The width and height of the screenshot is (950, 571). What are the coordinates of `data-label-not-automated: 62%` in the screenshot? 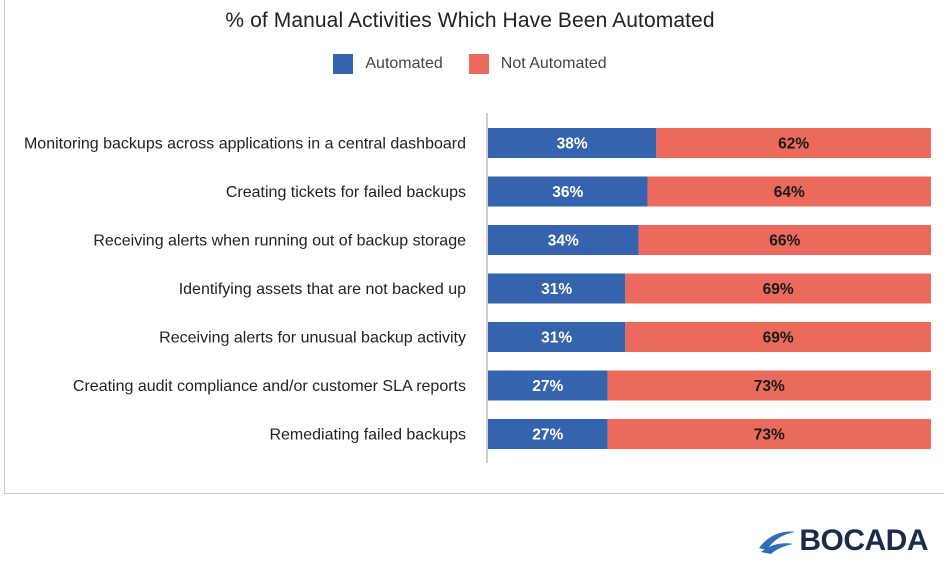 It's located at (793, 144).